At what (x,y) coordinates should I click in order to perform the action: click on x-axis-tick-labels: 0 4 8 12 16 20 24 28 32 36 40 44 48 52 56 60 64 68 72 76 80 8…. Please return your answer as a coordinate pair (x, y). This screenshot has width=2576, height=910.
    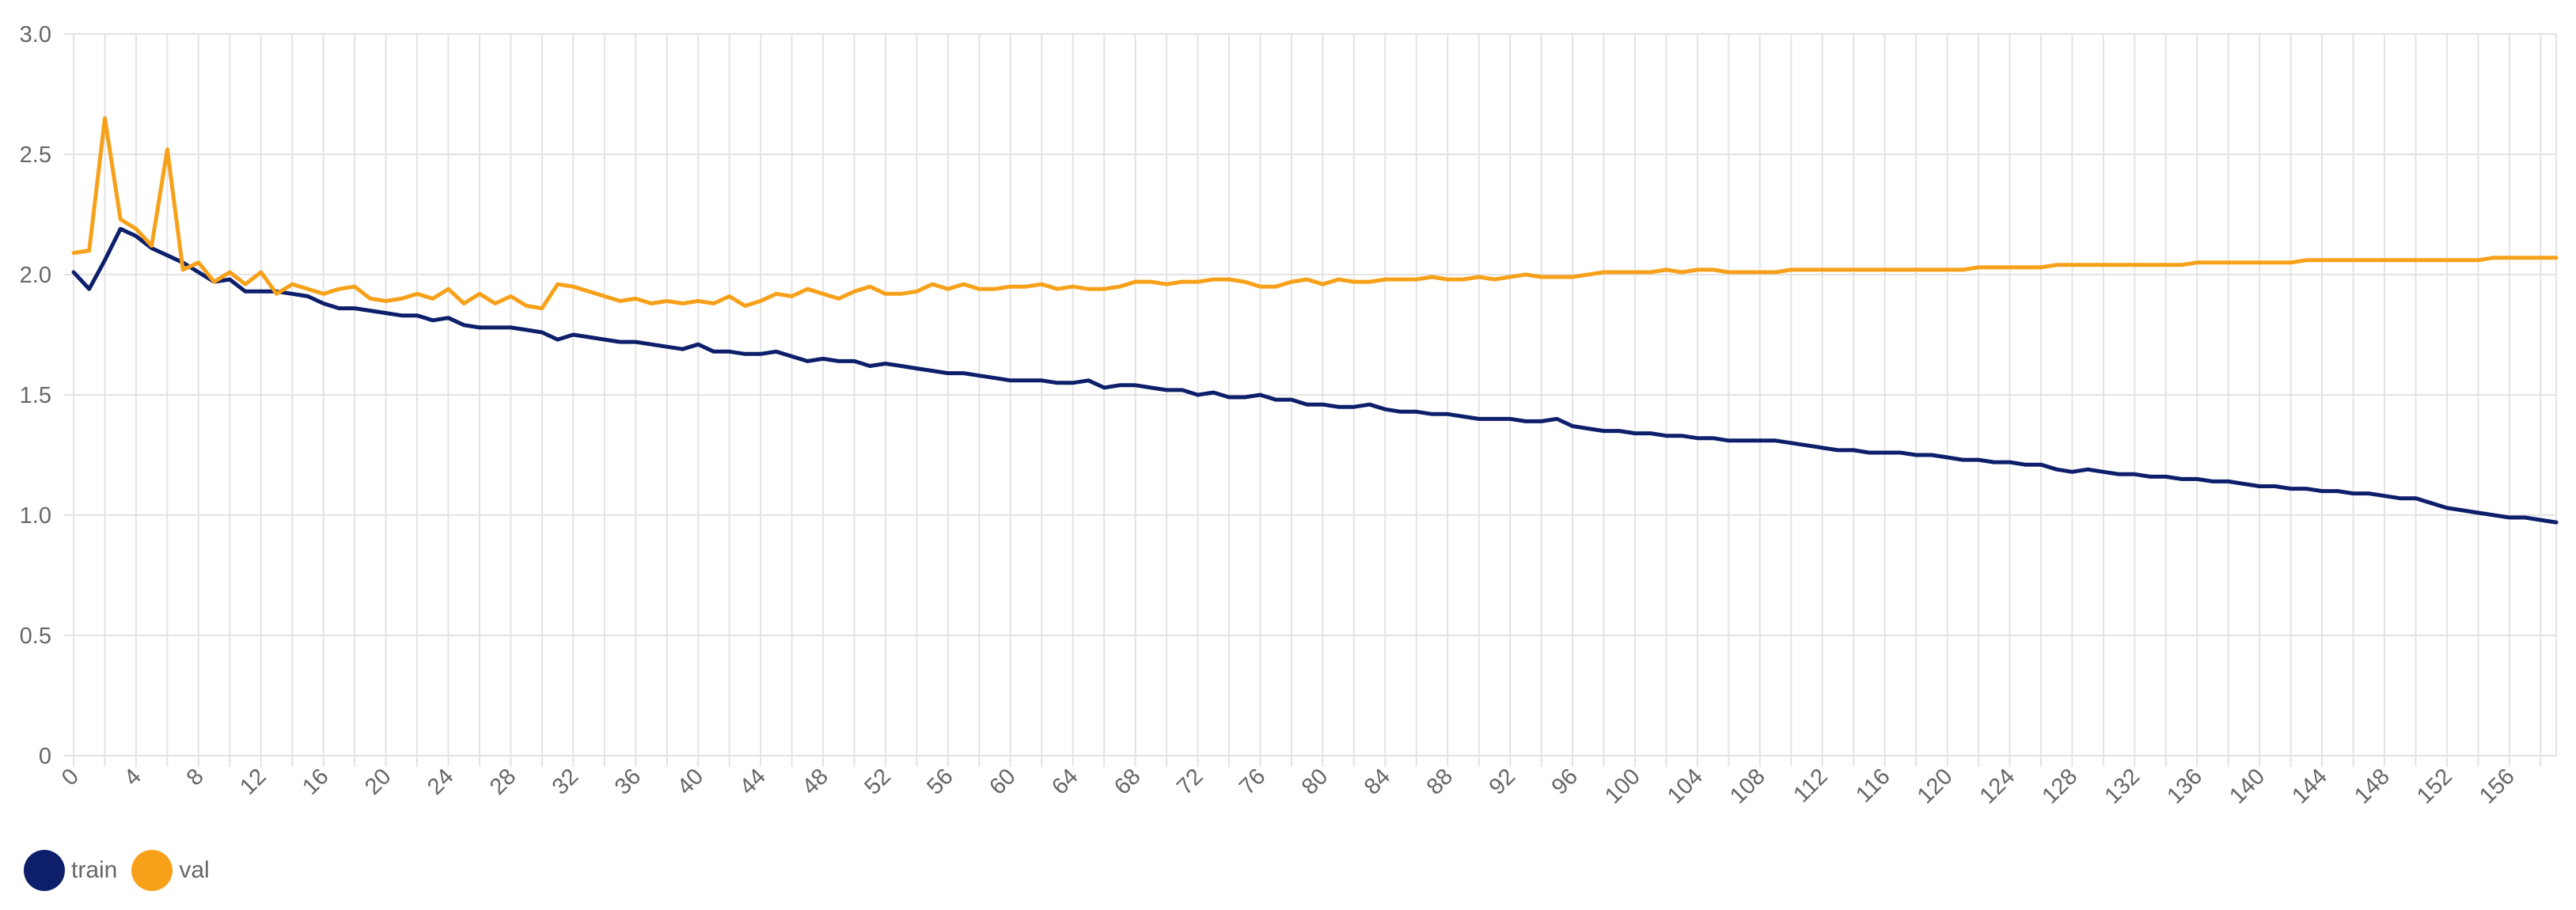
    Looking at the image, I should click on (1288, 786).